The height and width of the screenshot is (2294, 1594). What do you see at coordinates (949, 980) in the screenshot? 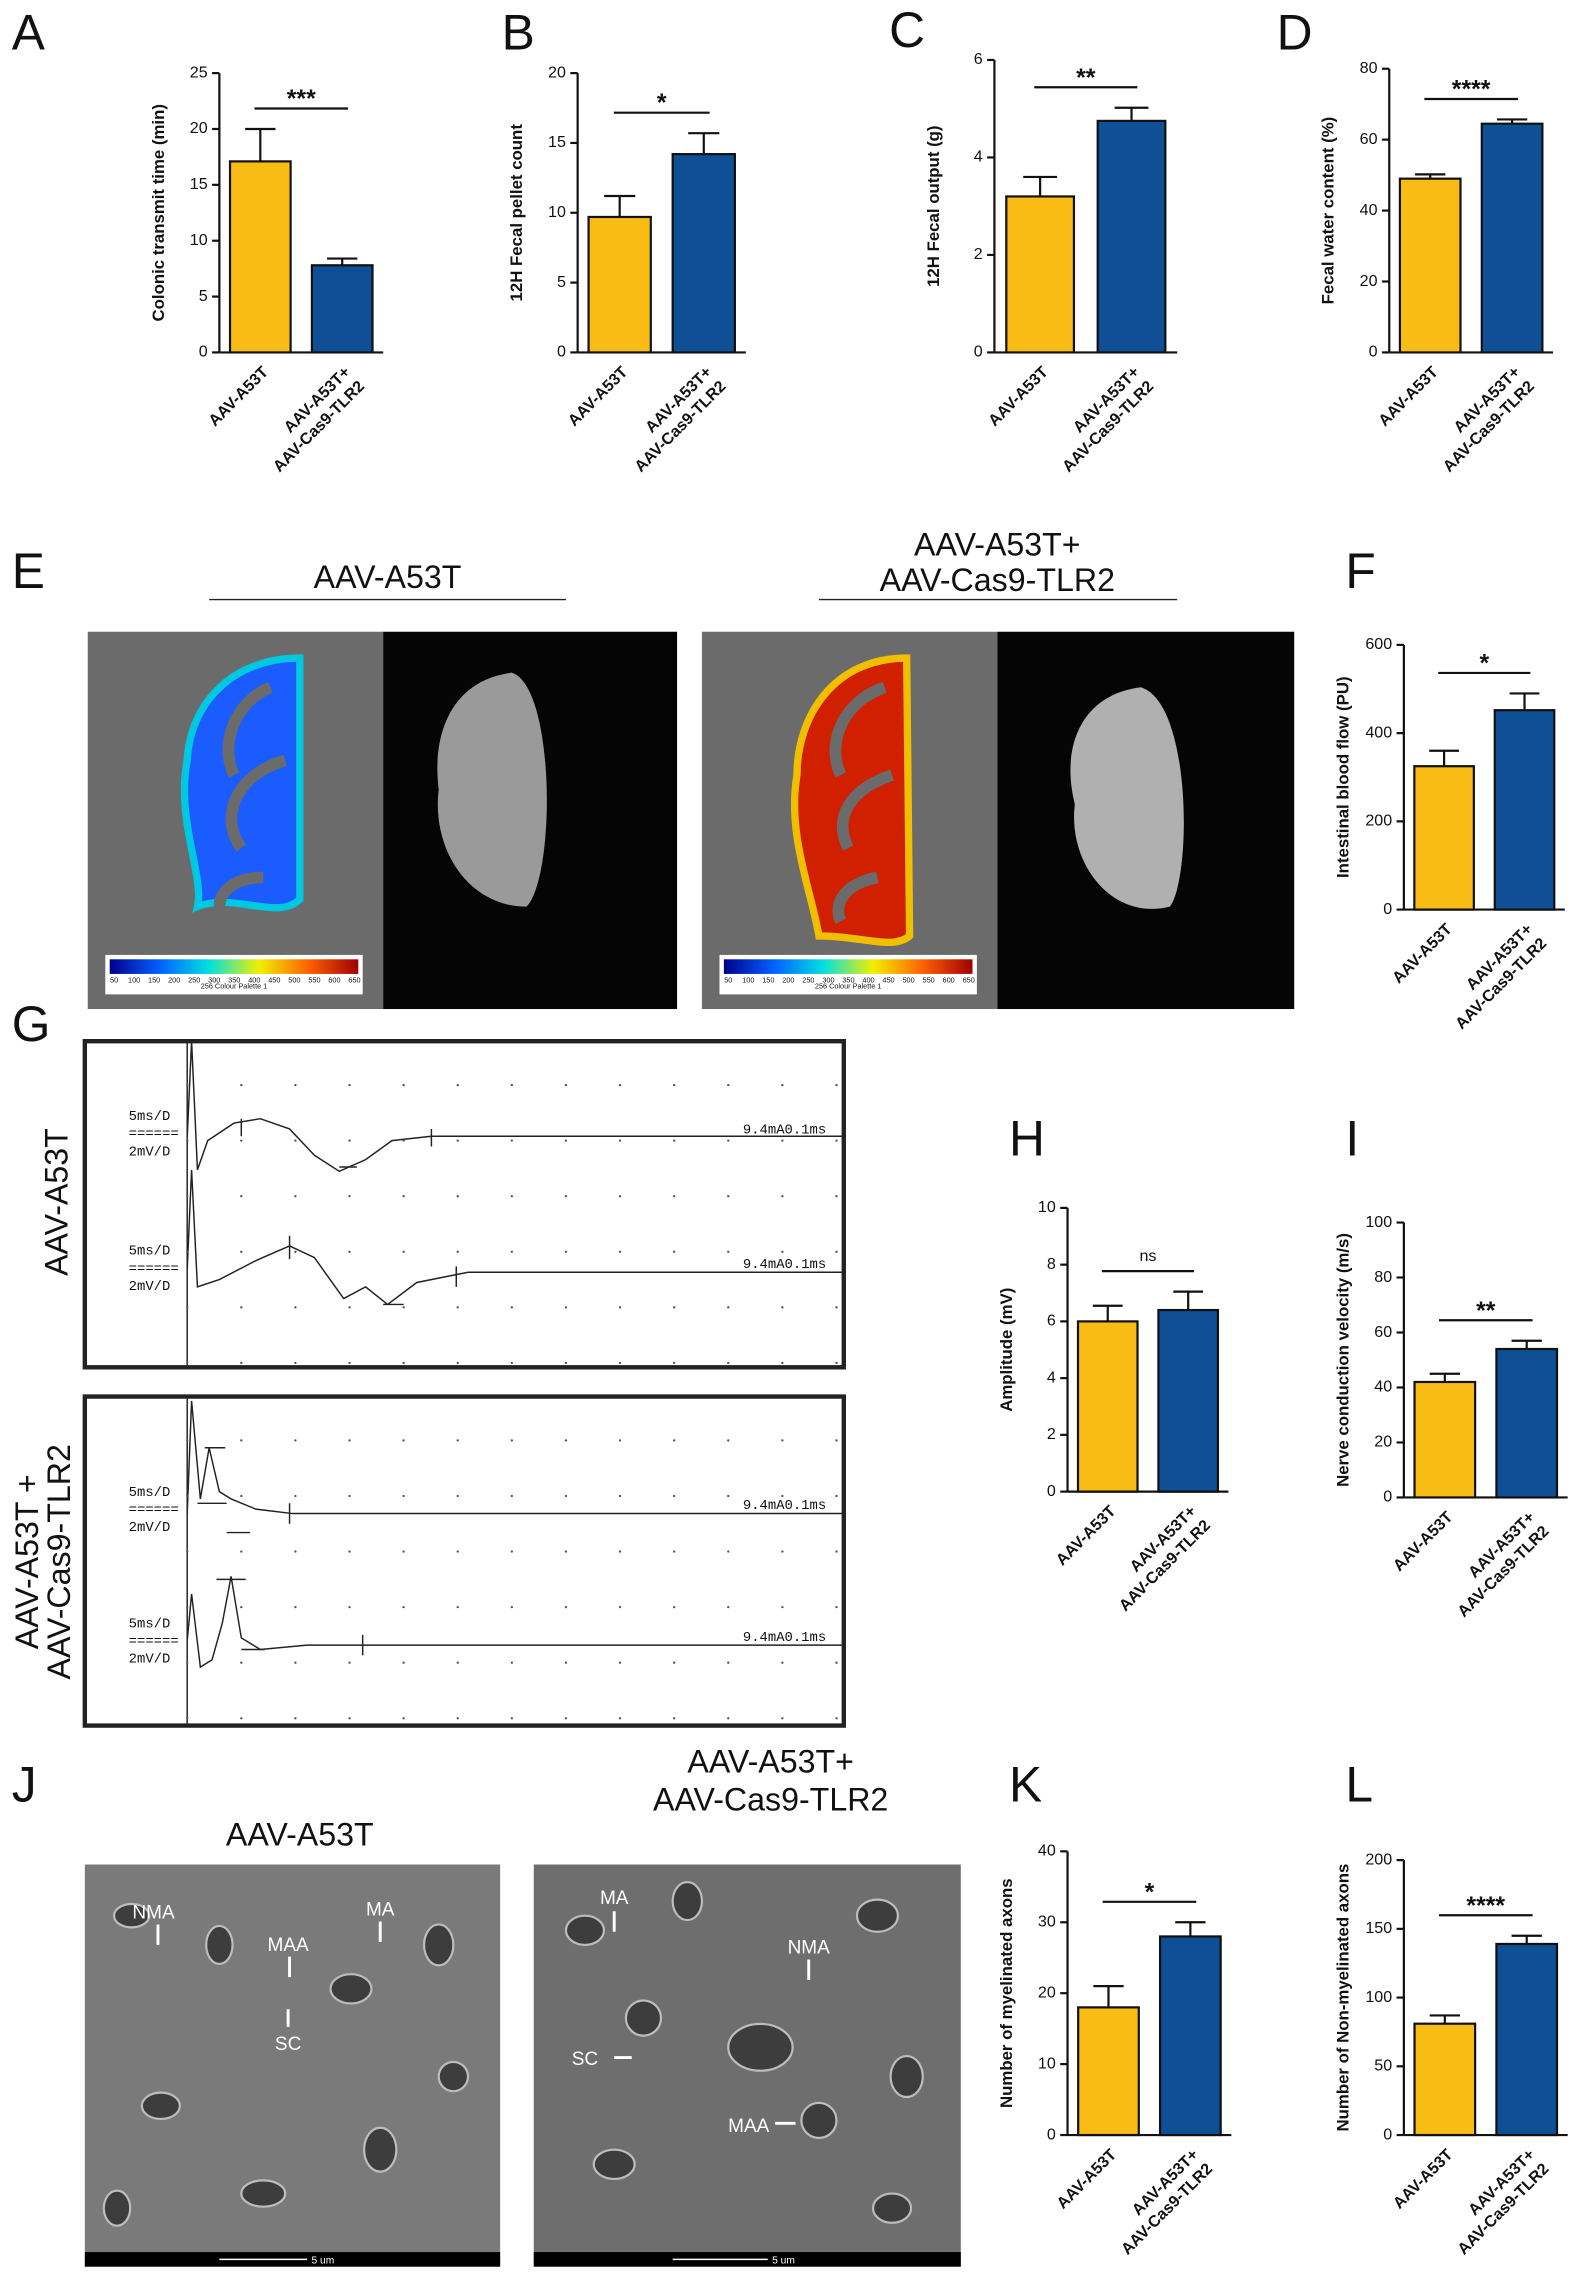
I see `colorbar-tick: 600` at bounding box center [949, 980].